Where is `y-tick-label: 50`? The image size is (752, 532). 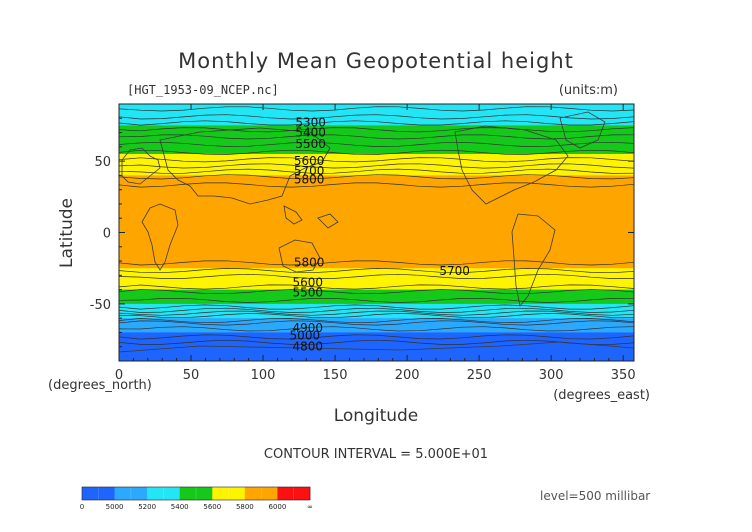
y-tick-label: 50 is located at coordinates (102, 162).